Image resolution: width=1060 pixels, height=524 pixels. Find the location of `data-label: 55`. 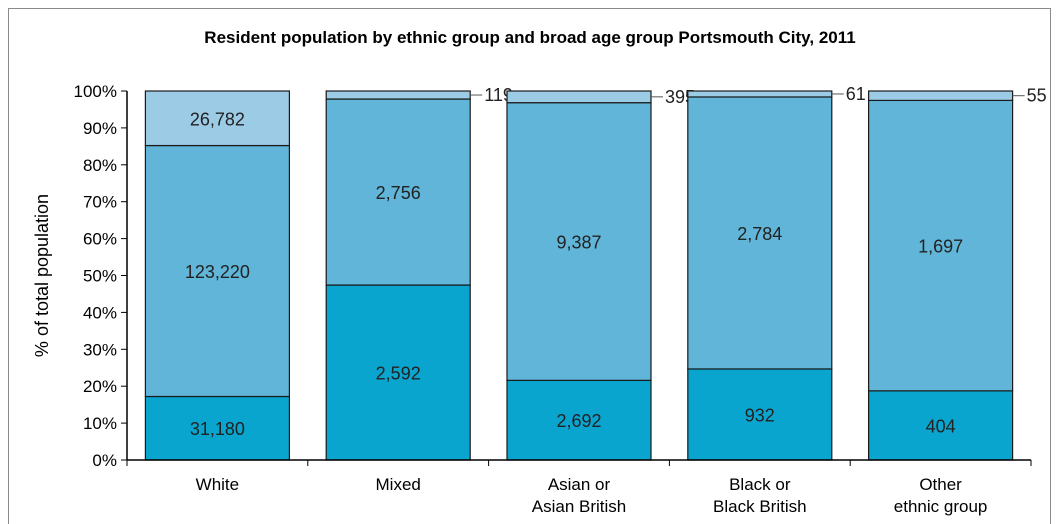

data-label: 55 is located at coordinates (1037, 96).